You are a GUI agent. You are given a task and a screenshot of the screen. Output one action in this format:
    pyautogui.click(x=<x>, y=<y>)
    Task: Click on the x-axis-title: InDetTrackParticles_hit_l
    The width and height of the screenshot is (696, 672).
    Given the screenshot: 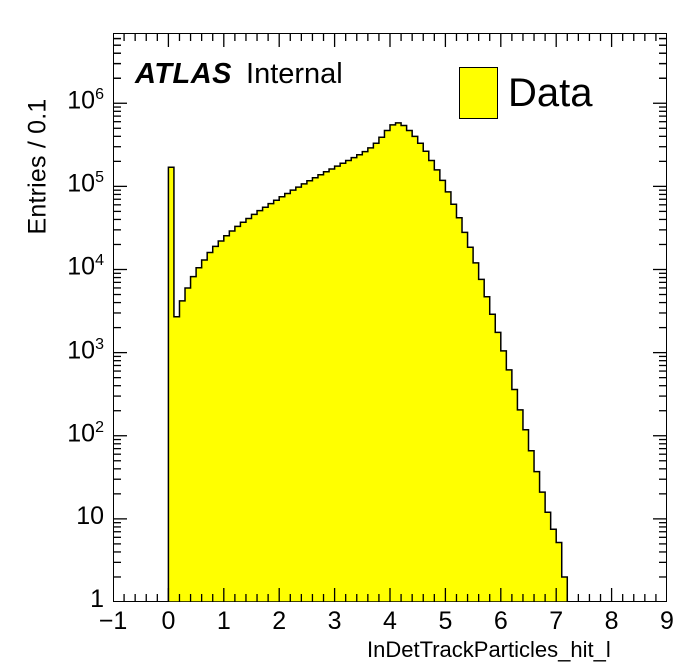 What is the action you would take?
    pyautogui.click(x=489, y=649)
    